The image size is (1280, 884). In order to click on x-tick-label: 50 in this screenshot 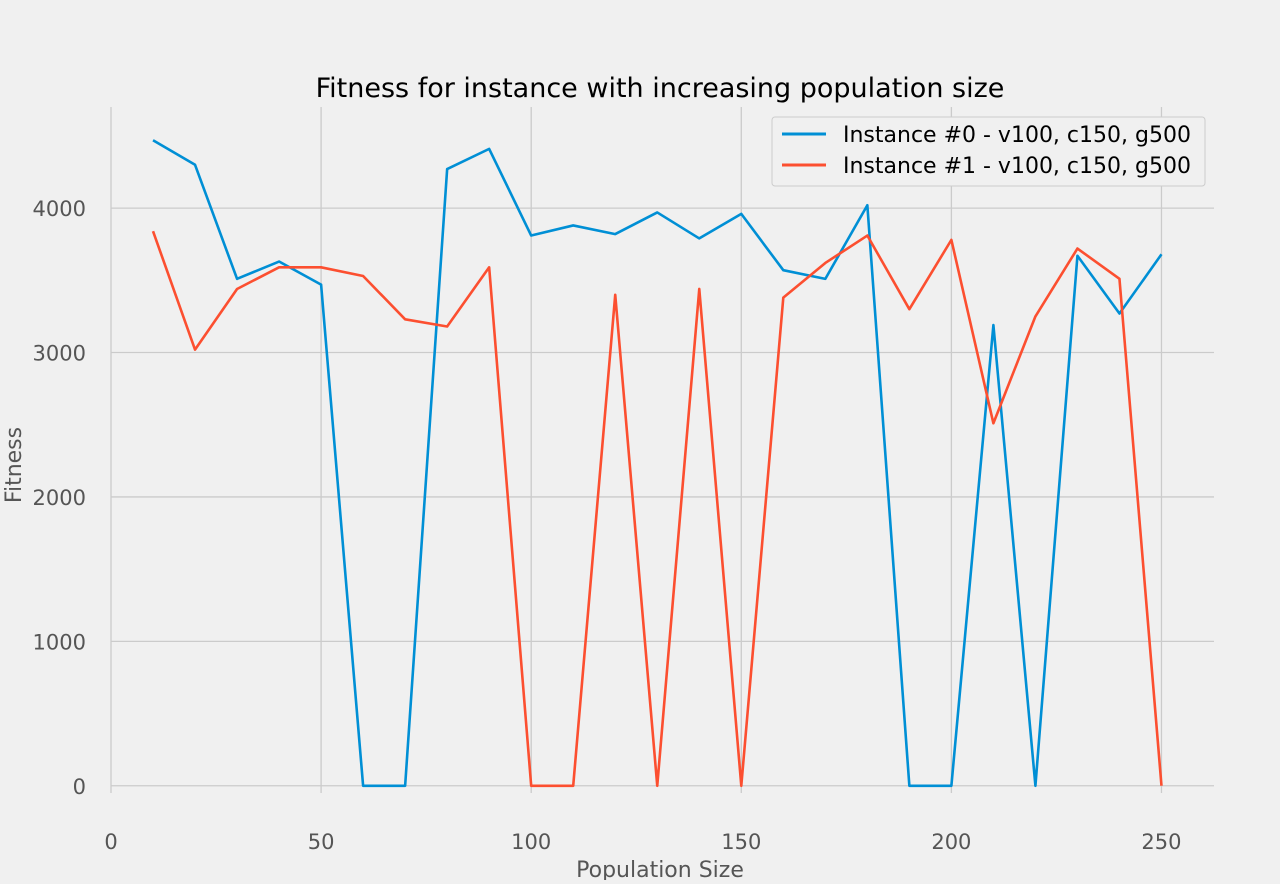, I will do `click(321, 842)`.